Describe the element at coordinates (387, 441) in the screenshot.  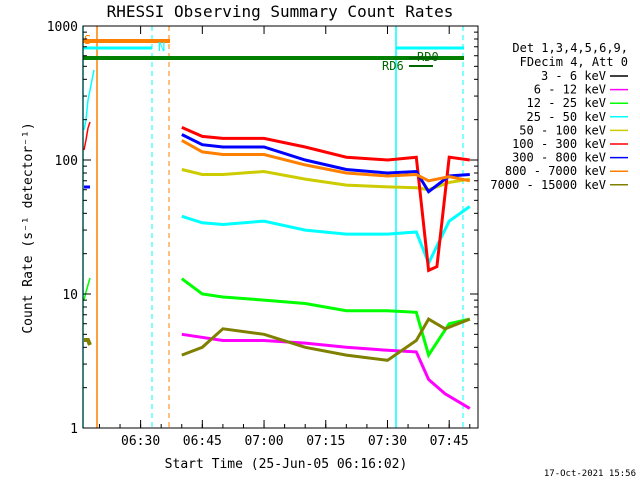
I see `x-tick-label: 07:30` at that location.